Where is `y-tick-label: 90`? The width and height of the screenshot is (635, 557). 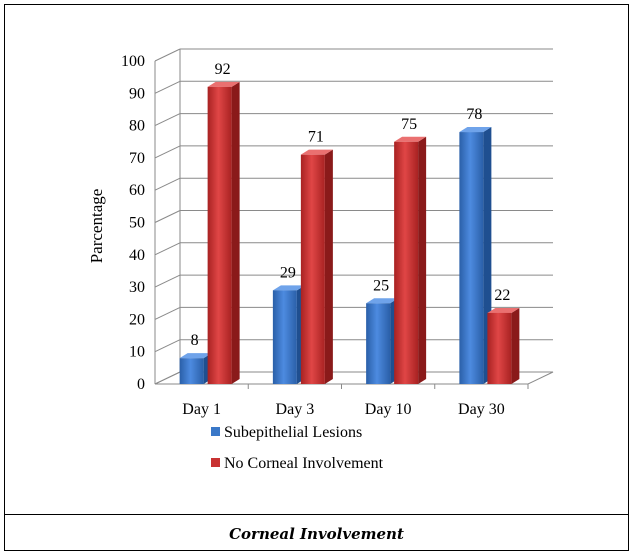 y-tick-label: 90 is located at coordinates (137, 93).